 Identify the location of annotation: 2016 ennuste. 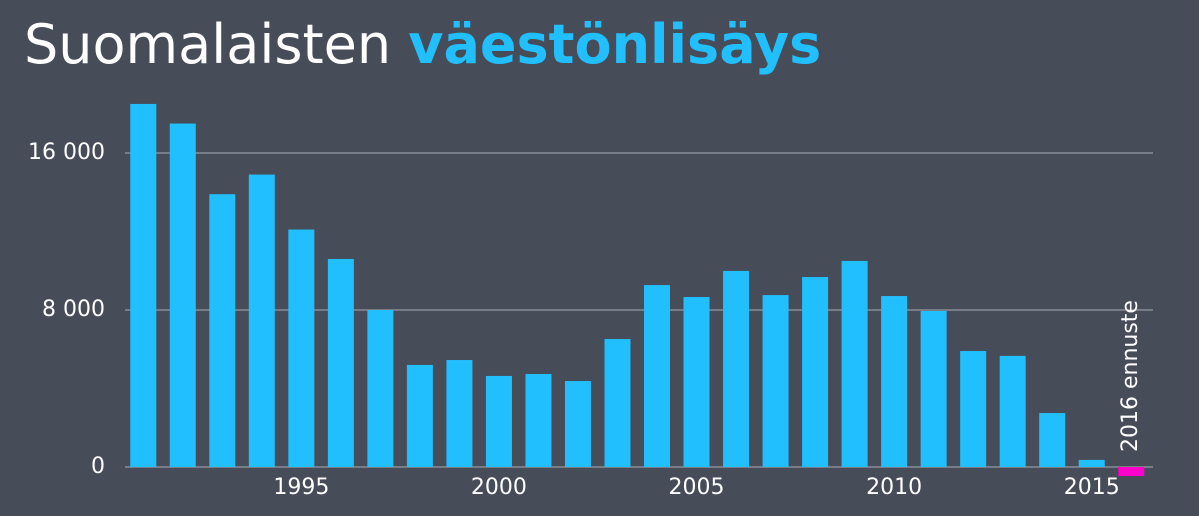
(1130, 376).